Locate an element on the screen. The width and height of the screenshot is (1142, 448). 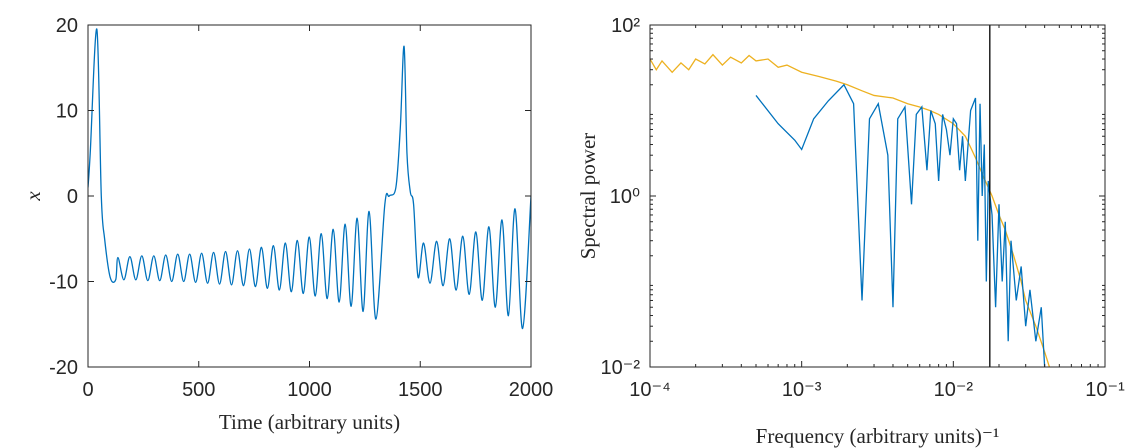
y-tick-label: -10 is located at coordinates (63, 283).